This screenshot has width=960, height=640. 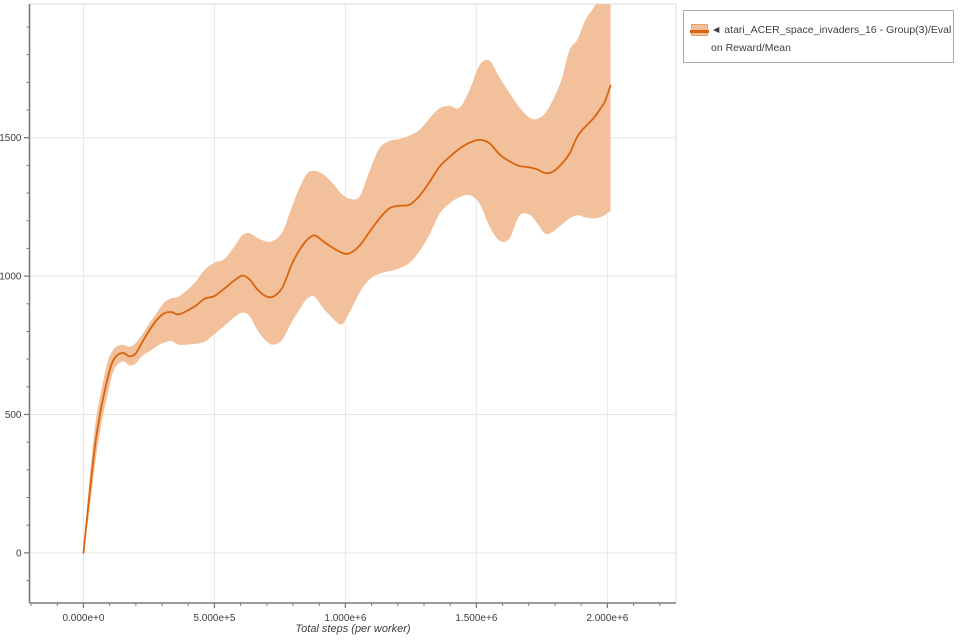 I want to click on x-tick-label: 5.000e+5, so click(x=214, y=618).